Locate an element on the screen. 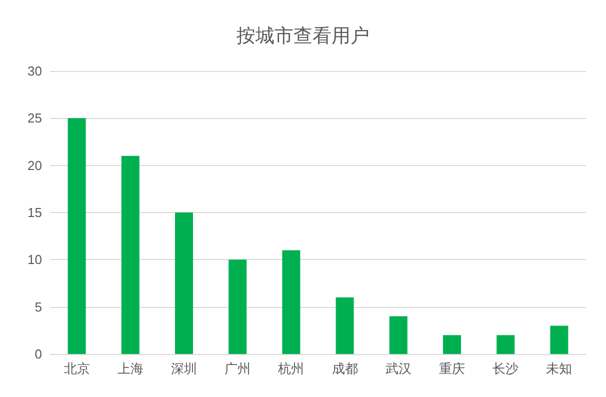  x-tick-label: 杭州 is located at coordinates (290, 368).